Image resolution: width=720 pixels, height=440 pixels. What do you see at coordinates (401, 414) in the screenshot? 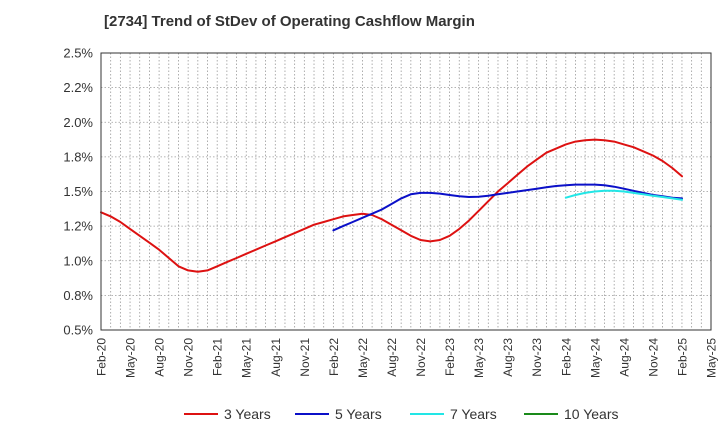
I see `legend: 3 Years 5 Years 7 Years 10 Years` at bounding box center [401, 414].